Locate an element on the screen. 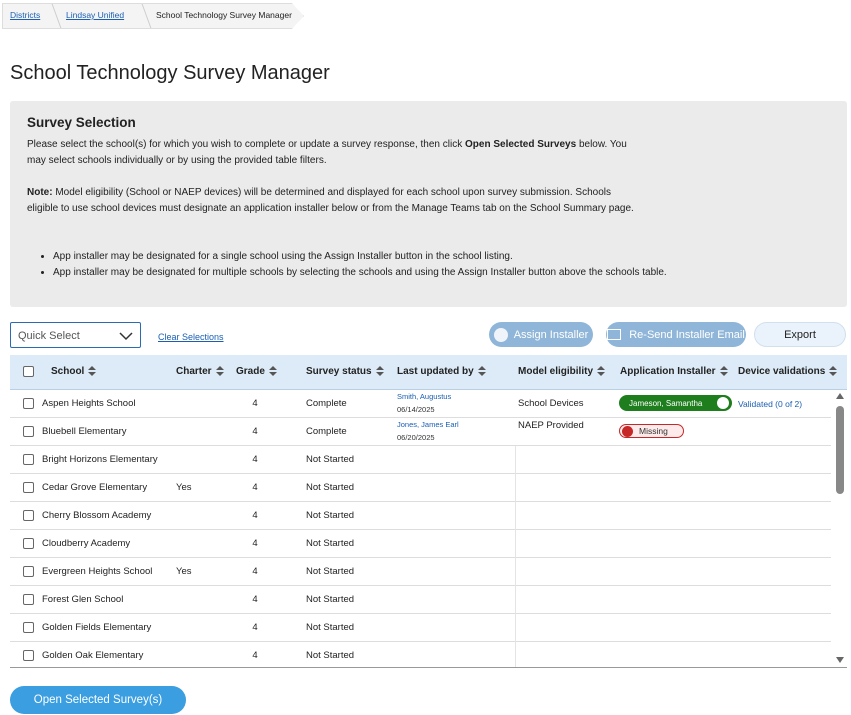  school-name: Evergreen Heights School is located at coordinates (97, 571).